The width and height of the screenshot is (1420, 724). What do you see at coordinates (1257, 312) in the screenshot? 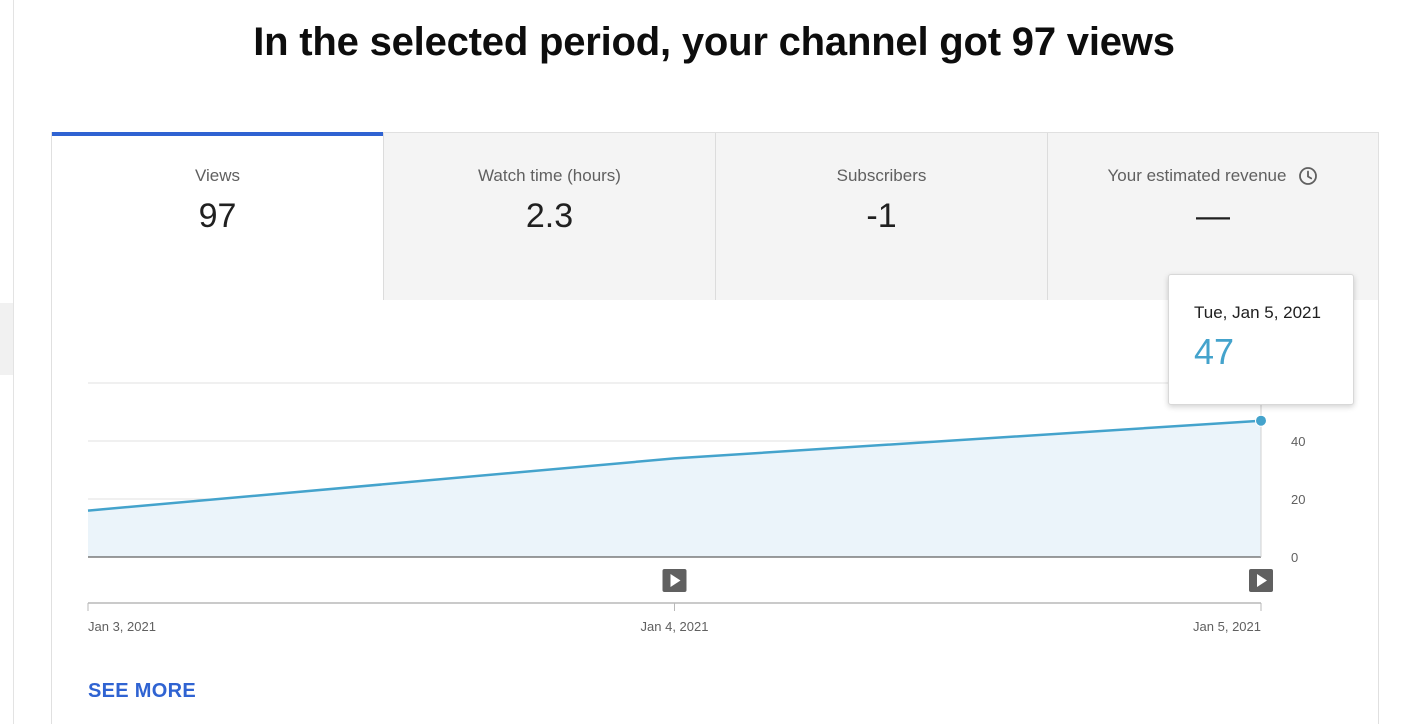
I see `tooltip-date: Tue, Jan 5, 2021` at bounding box center [1257, 312].